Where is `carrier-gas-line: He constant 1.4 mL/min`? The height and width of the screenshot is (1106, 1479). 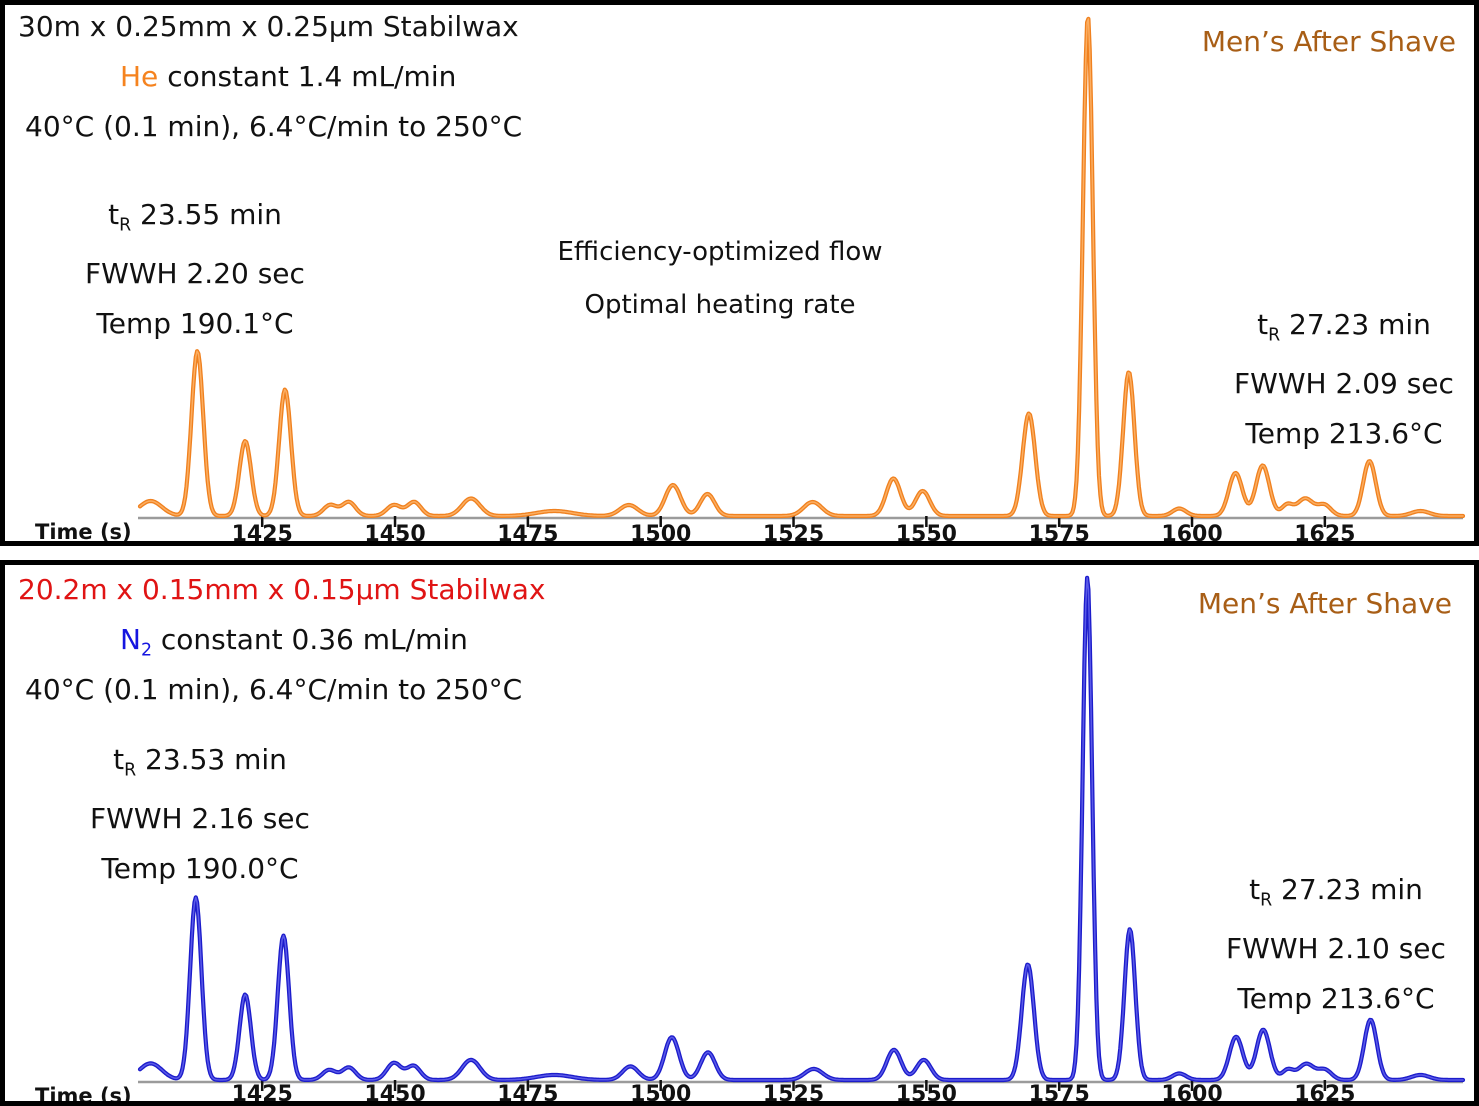 carrier-gas-line: He constant 1.4 mL/min is located at coordinates (288, 79).